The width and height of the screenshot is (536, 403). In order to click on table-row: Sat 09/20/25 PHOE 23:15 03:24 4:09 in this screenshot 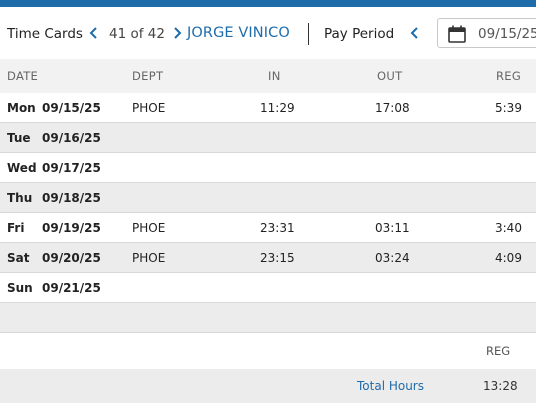, I will do `click(268, 258)`.